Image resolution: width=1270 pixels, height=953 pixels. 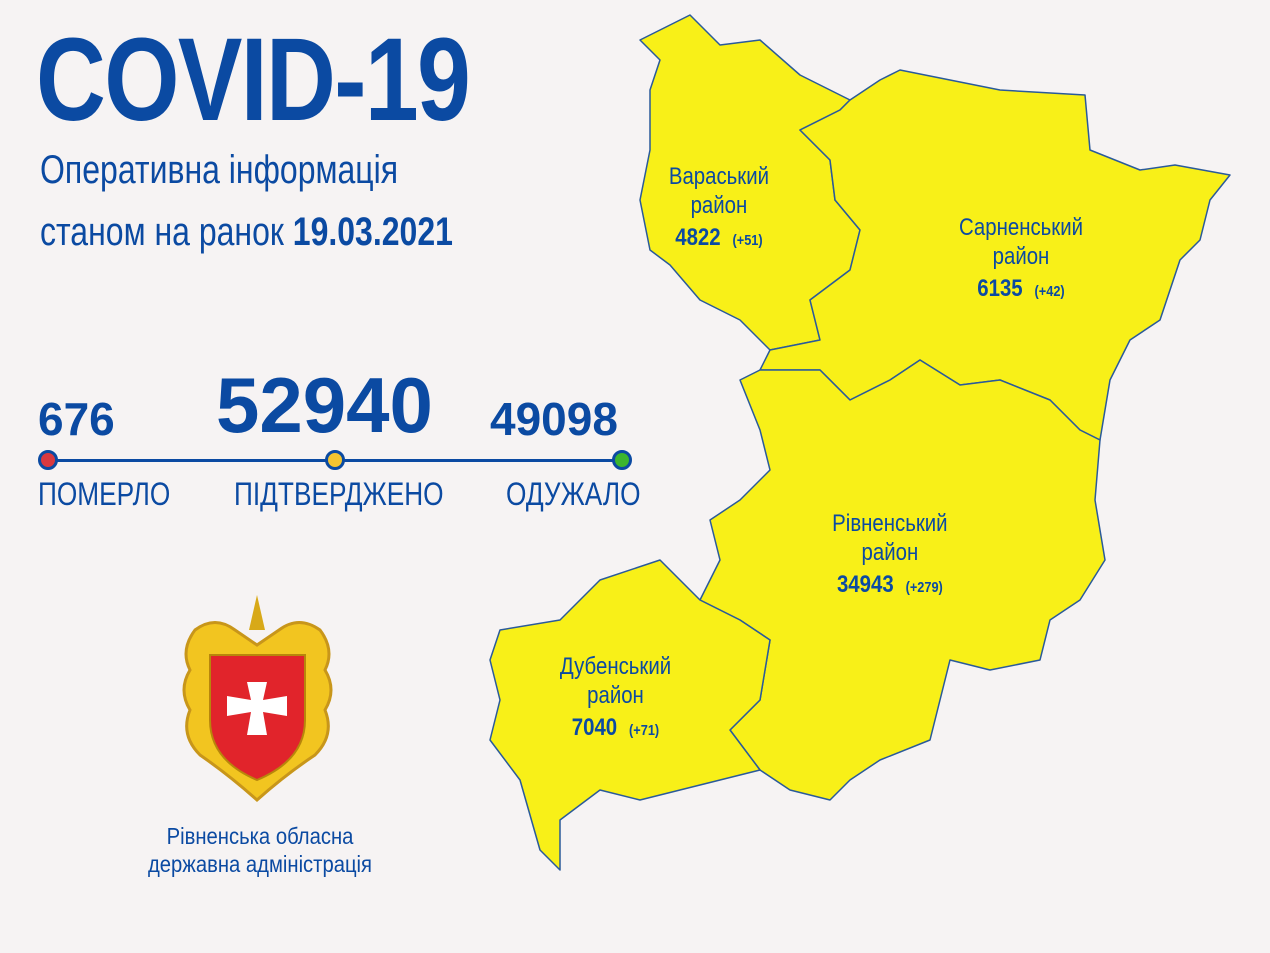 I want to click on page-title: COVID-19, so click(x=253, y=80).